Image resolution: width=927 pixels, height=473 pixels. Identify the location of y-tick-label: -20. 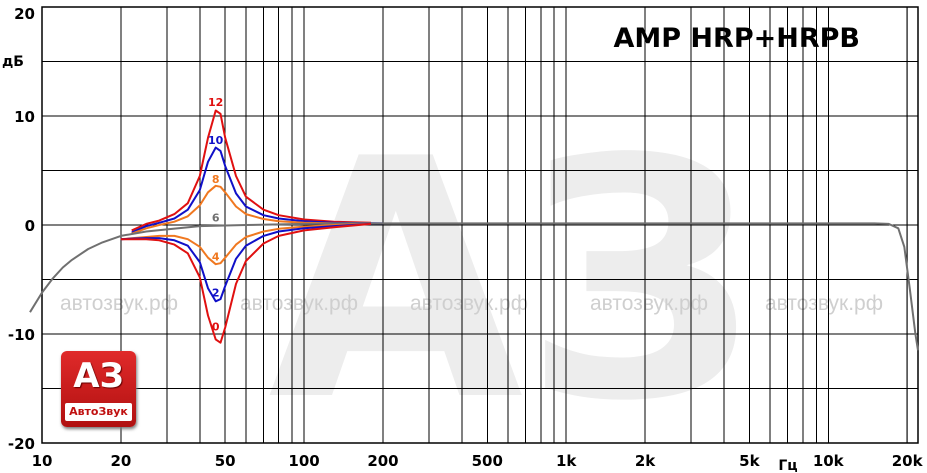
(21, 444).